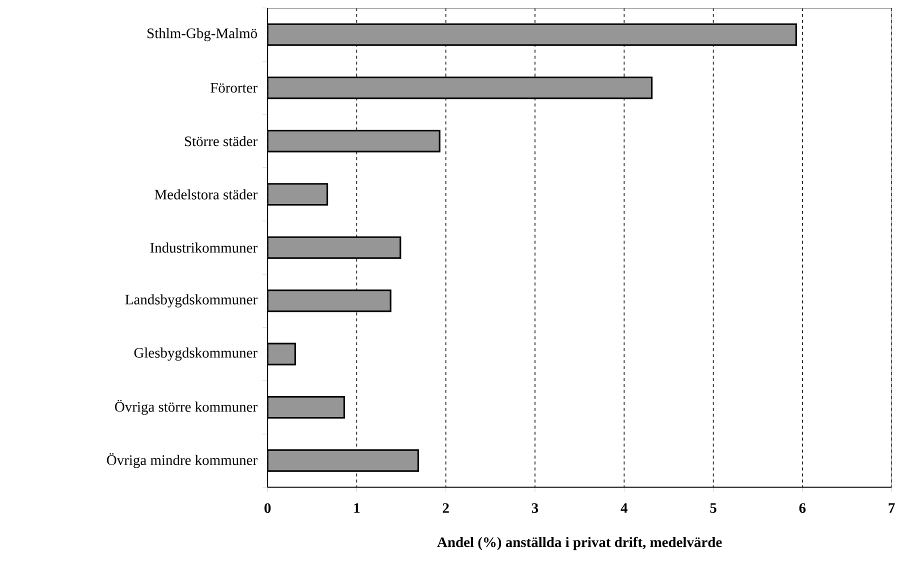 This screenshot has width=900, height=582. Describe the element at coordinates (186, 407) in the screenshot. I see `y-tick-label: Övriga större kommuner` at that location.